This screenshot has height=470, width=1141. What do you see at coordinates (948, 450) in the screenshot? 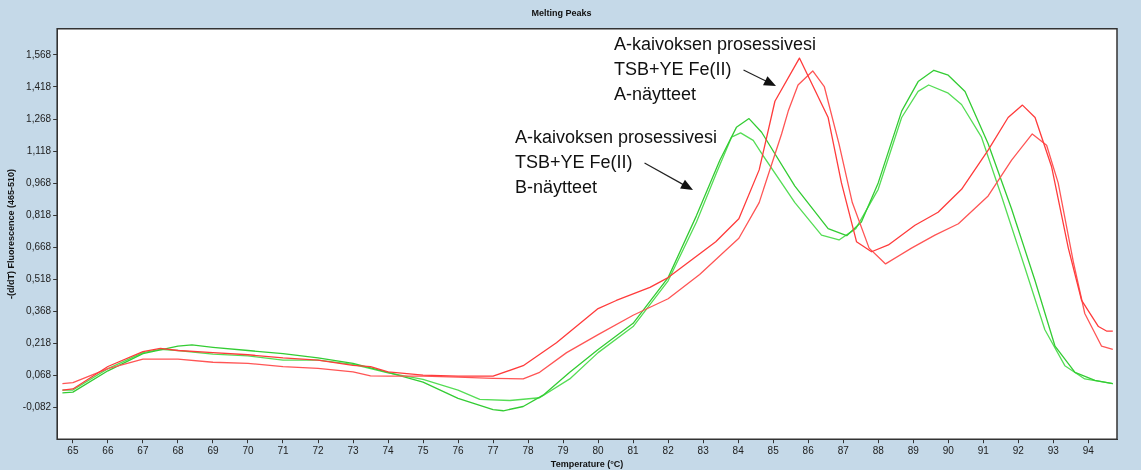
I see `x-tick-label: 90` at bounding box center [948, 450].